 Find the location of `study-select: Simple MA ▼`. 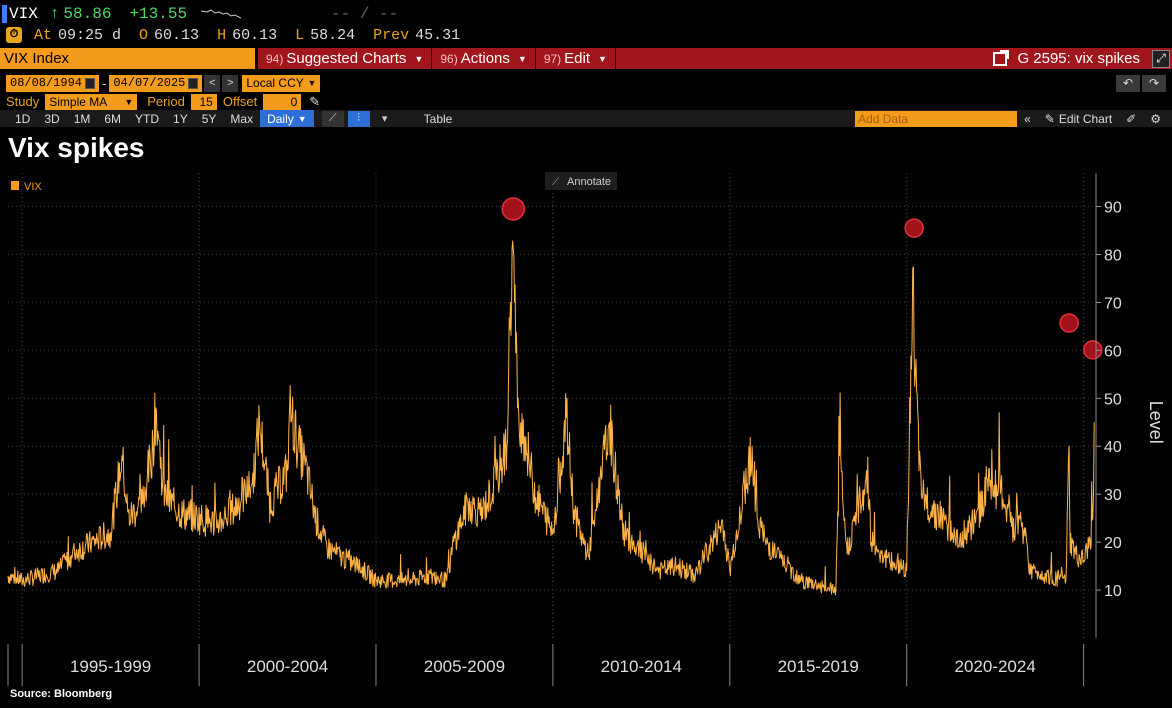

study-select: Simple MA ▼ is located at coordinates (91, 101).